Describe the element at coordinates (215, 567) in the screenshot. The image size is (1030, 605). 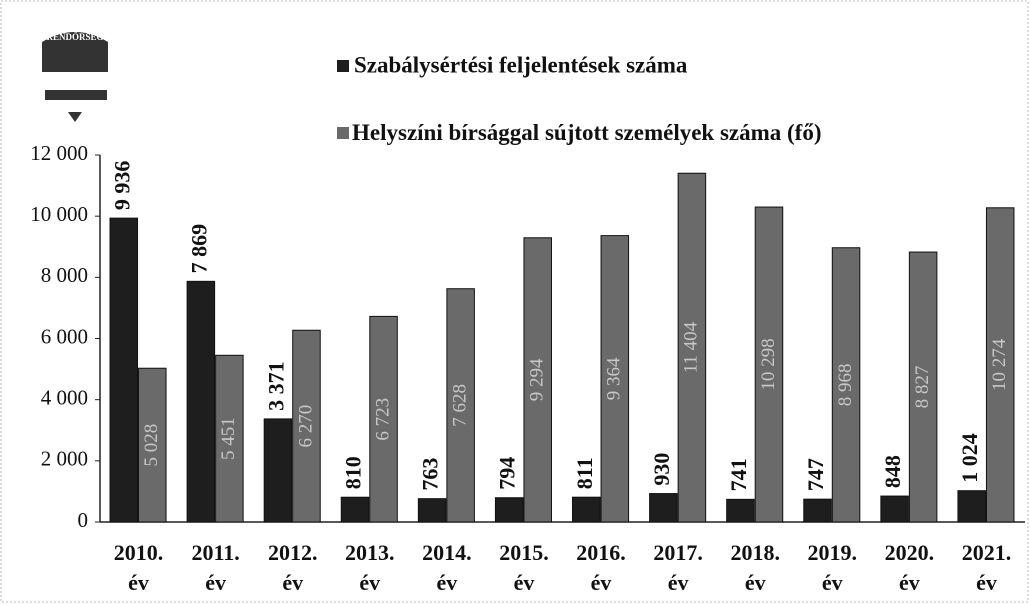
I see `x-tick-label: 2011. év` at that location.